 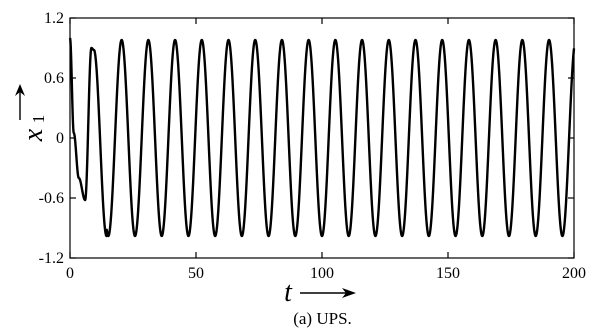 I want to click on y-tick-label: 0.6, so click(x=54, y=78).